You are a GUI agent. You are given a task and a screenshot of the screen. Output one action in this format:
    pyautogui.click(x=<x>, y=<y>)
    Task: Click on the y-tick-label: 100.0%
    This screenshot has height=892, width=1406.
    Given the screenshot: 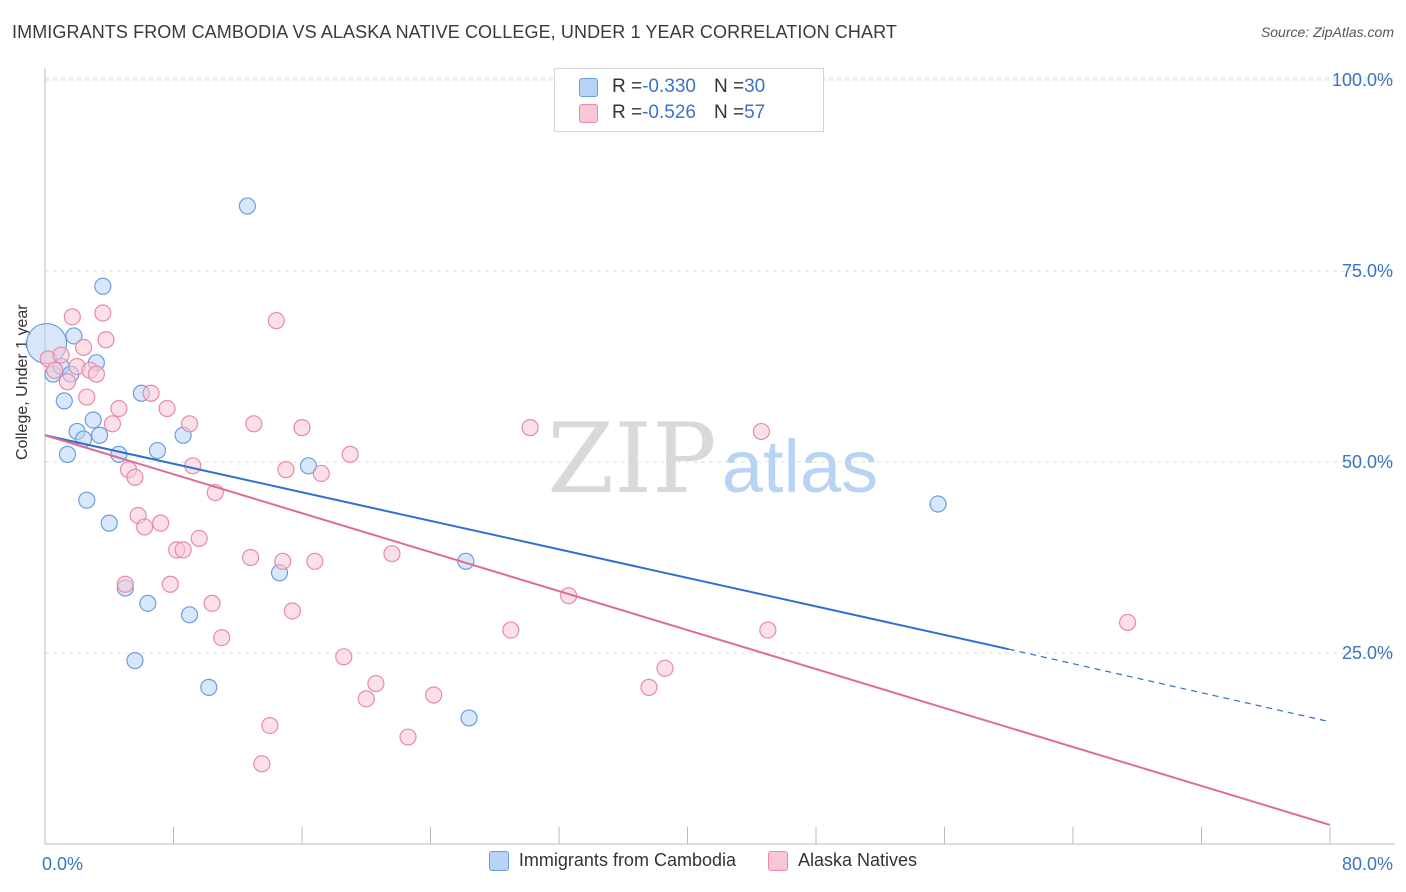 What is the action you would take?
    pyautogui.click(x=1362, y=80)
    